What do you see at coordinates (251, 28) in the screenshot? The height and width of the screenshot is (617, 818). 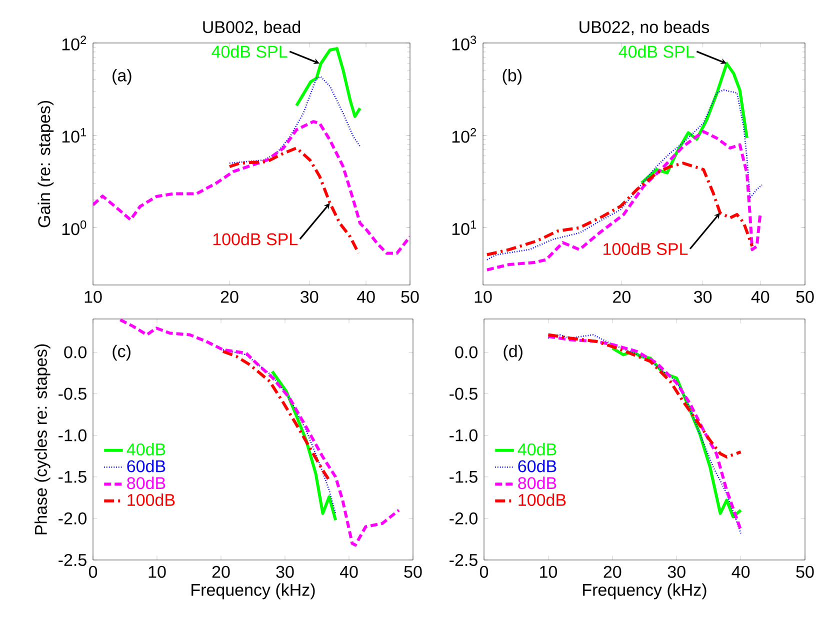 I see `chart-title: UB002, bead` at bounding box center [251, 28].